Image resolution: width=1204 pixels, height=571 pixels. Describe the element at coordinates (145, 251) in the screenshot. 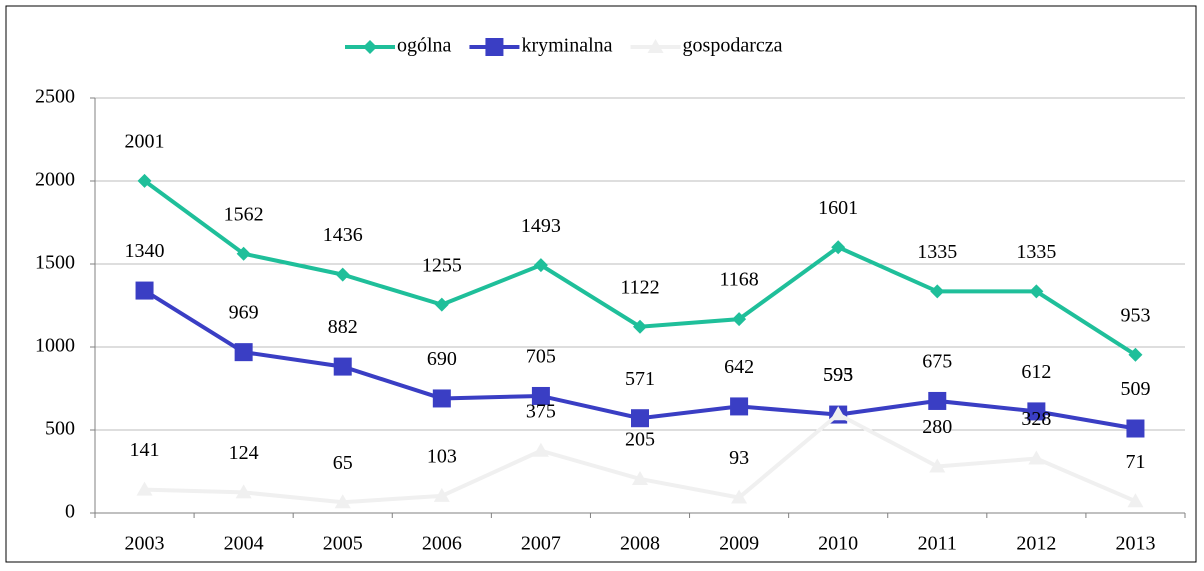

I see `data-label: 1340` at that location.